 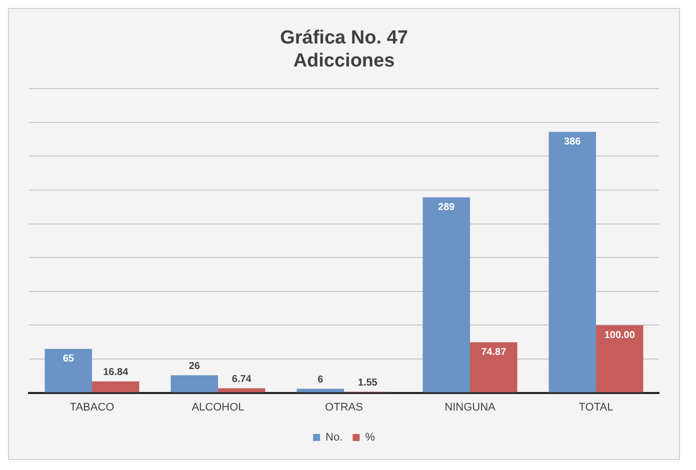 What do you see at coordinates (596, 407) in the screenshot?
I see `x-tick-label: TOTAL` at bounding box center [596, 407].